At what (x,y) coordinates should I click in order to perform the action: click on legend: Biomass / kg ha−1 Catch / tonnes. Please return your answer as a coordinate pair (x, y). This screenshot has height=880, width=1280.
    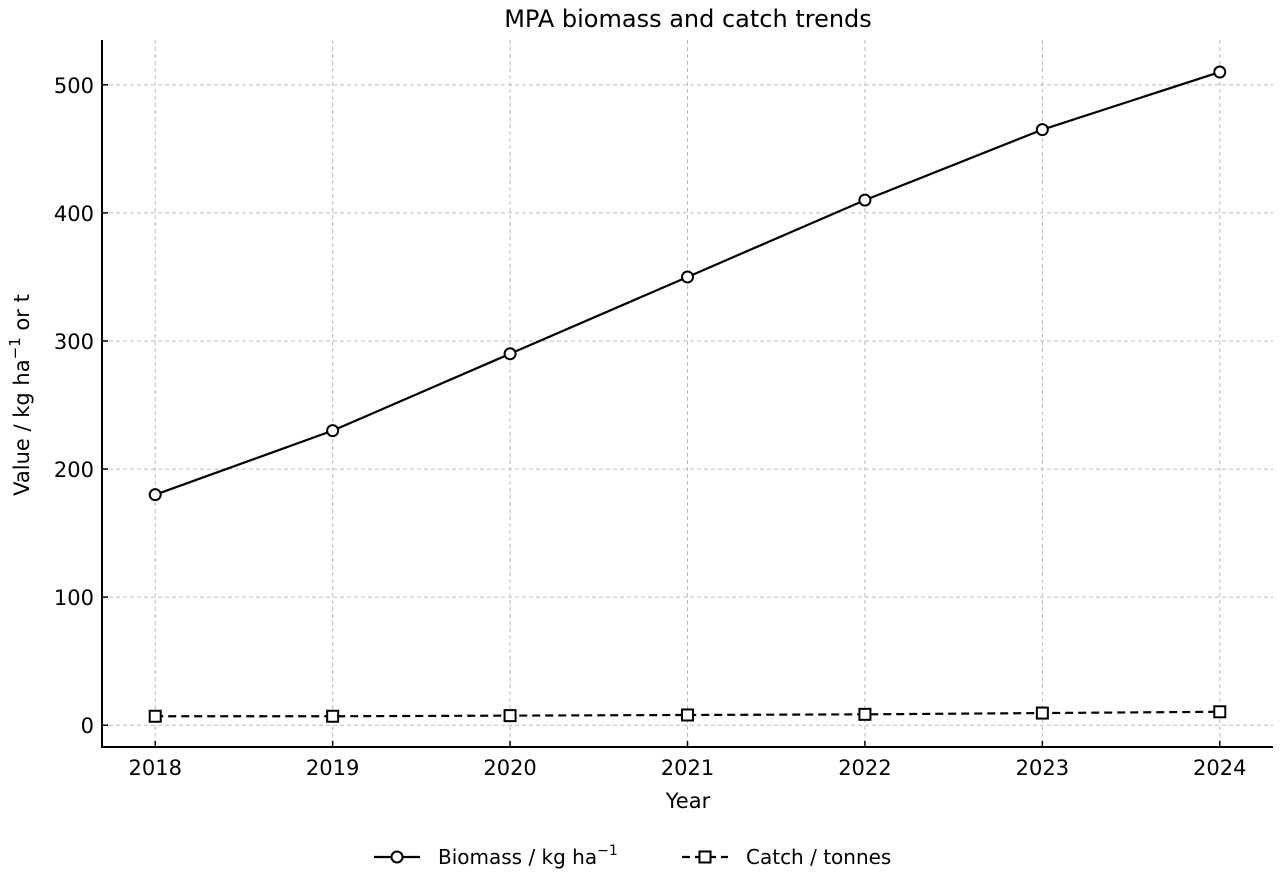
    Looking at the image, I should click on (632, 856).